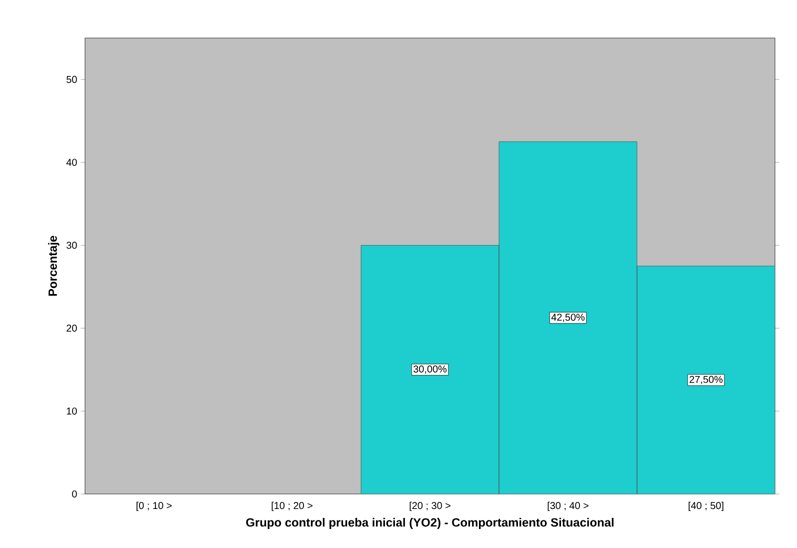 Image resolution: width=797 pixels, height=548 pixels. Describe the element at coordinates (74, 494) in the screenshot. I see `y-tick-label: 0` at that location.